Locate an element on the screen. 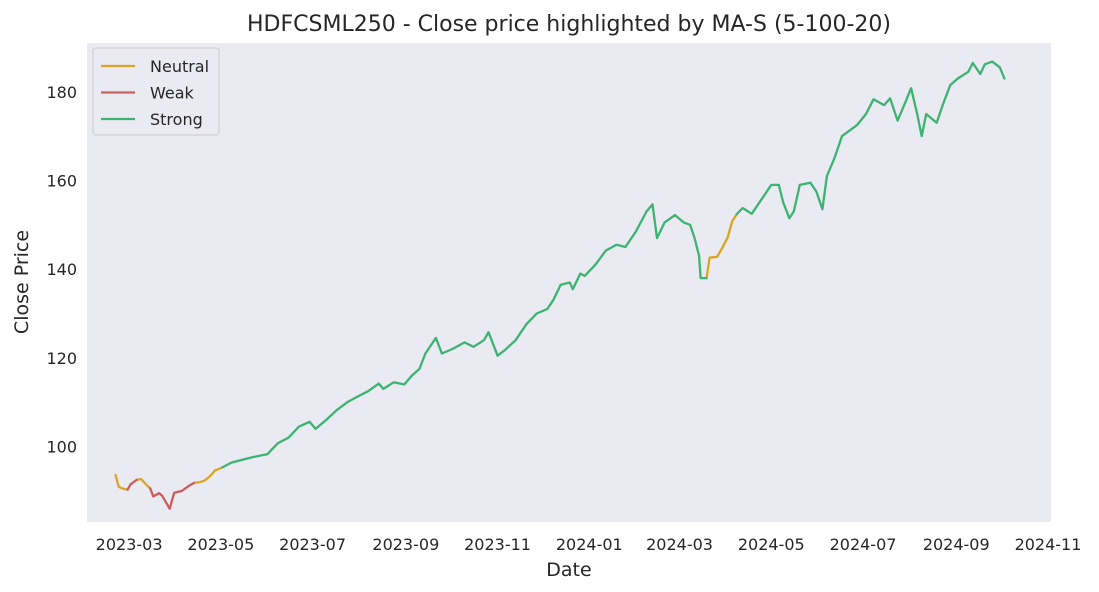  x-axis-label: Date is located at coordinates (568, 570).